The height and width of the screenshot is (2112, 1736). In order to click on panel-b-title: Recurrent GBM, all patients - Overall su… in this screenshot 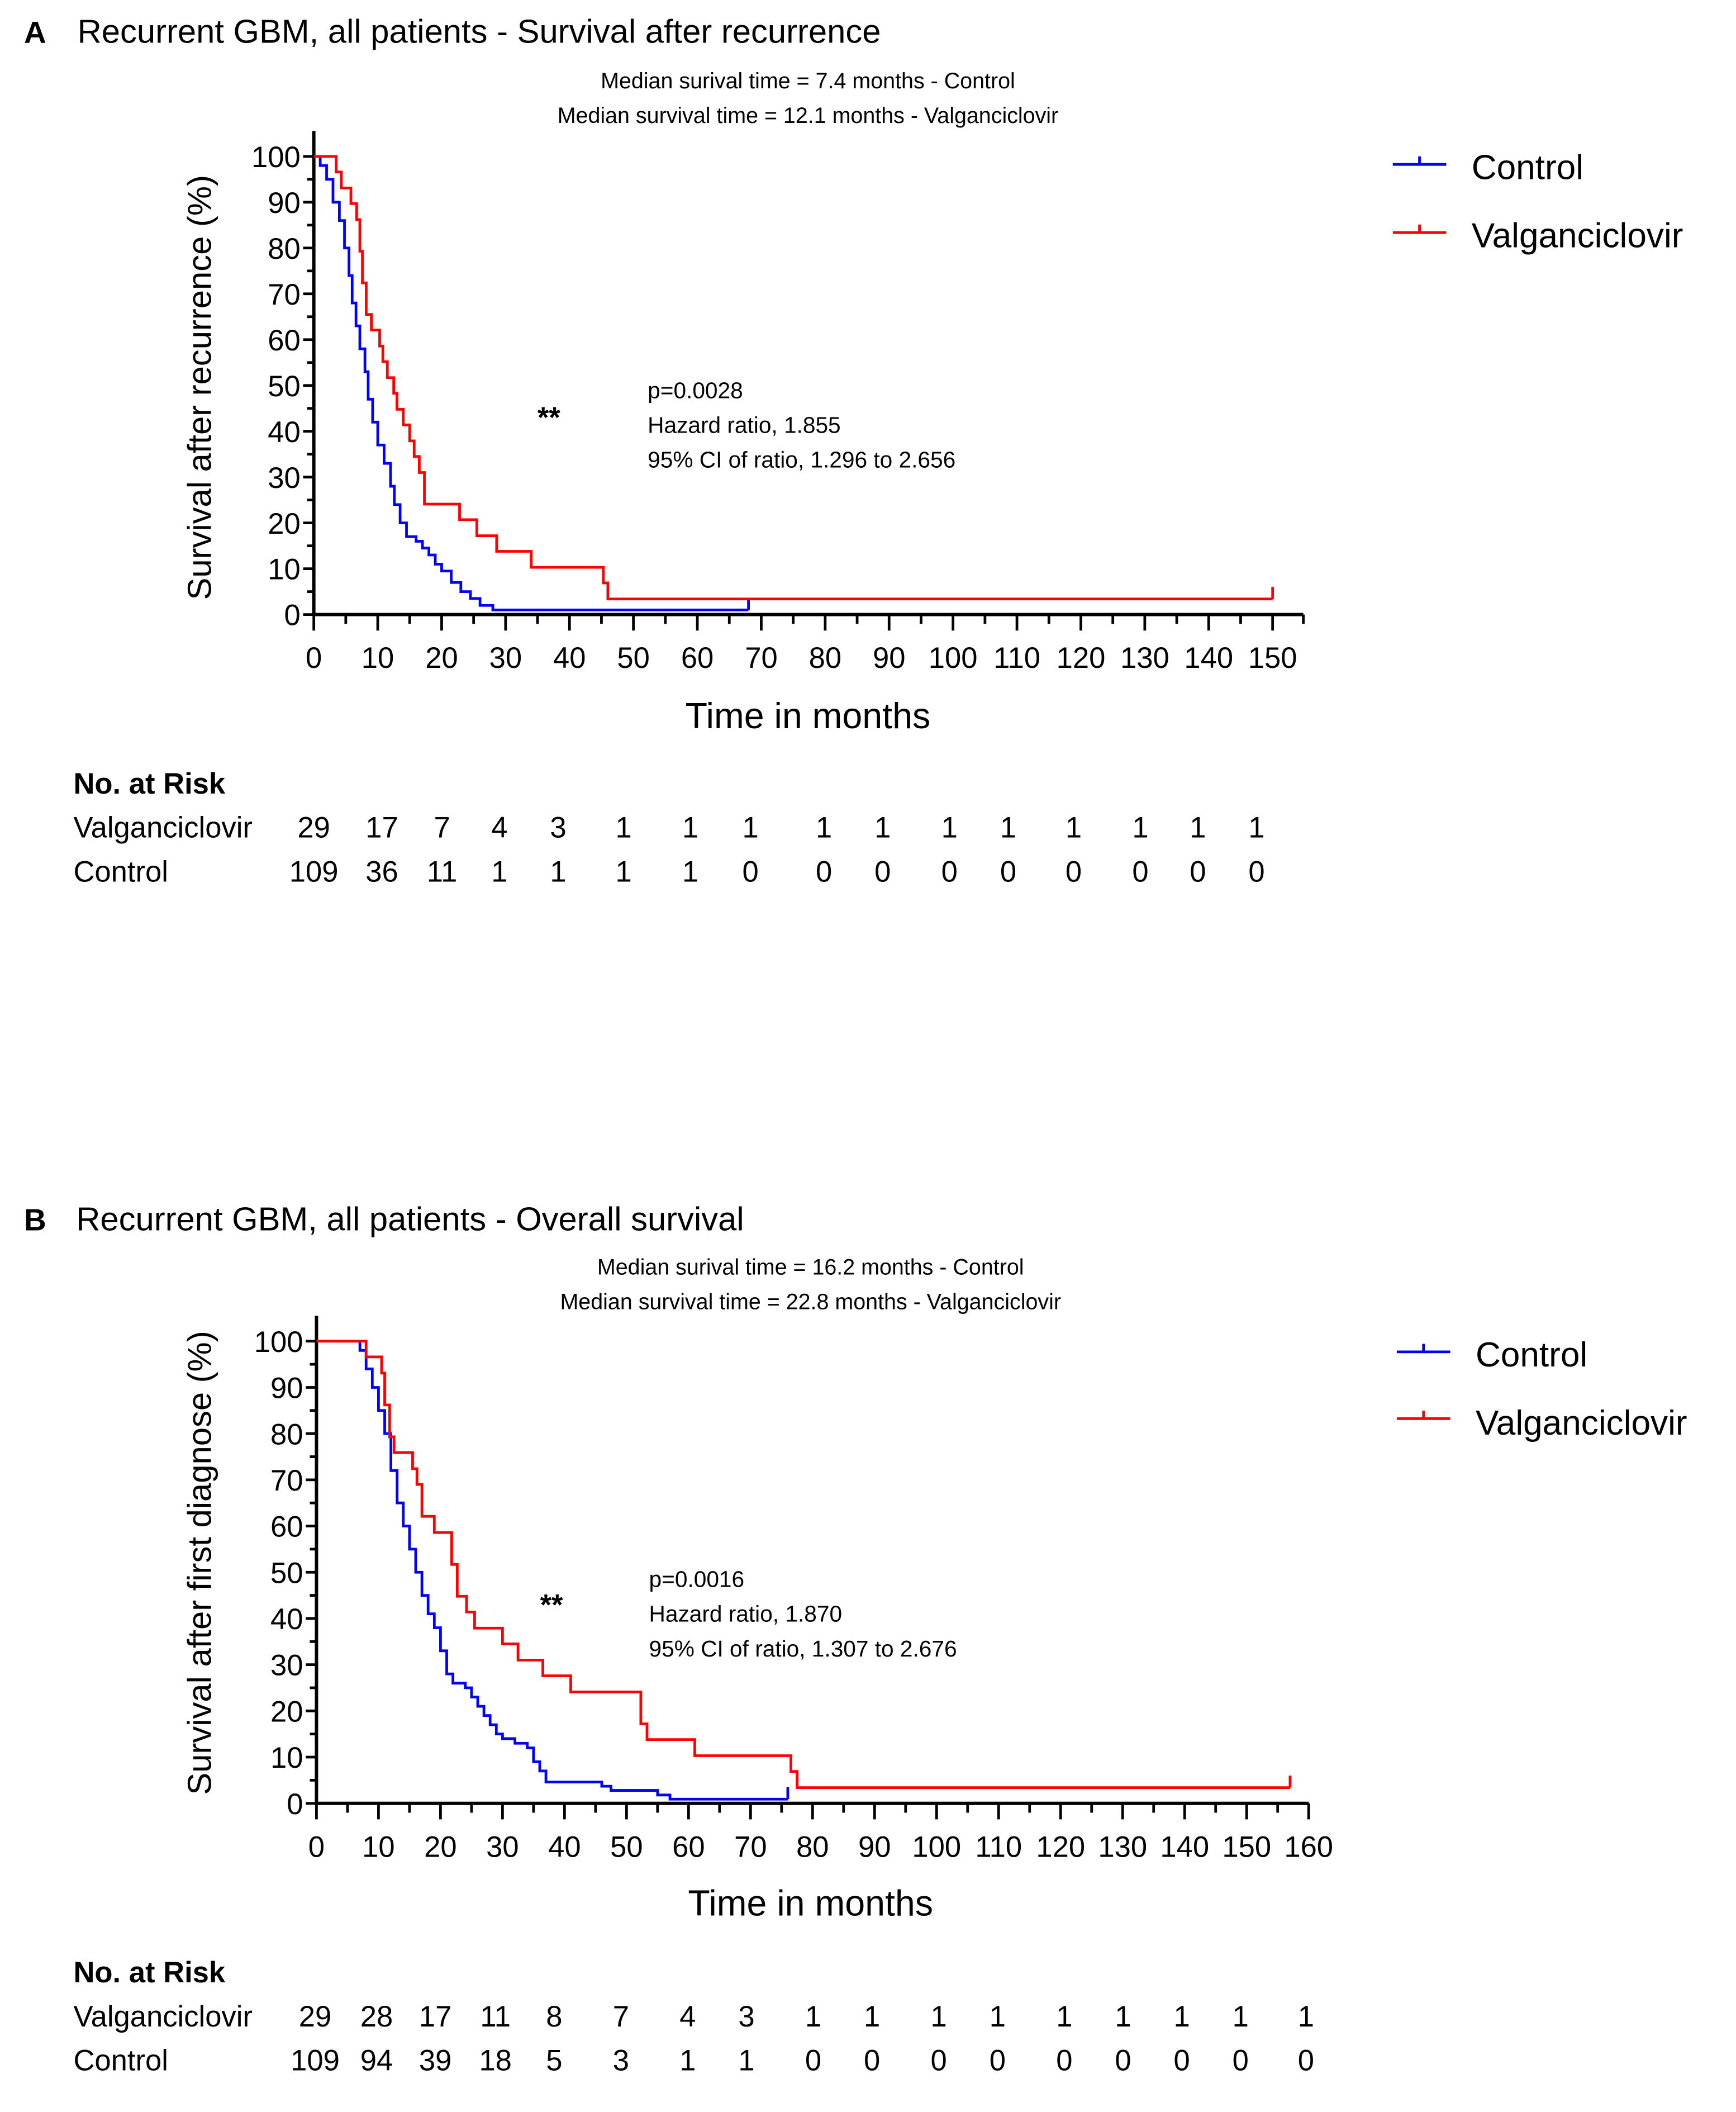, I will do `click(410, 1218)`.